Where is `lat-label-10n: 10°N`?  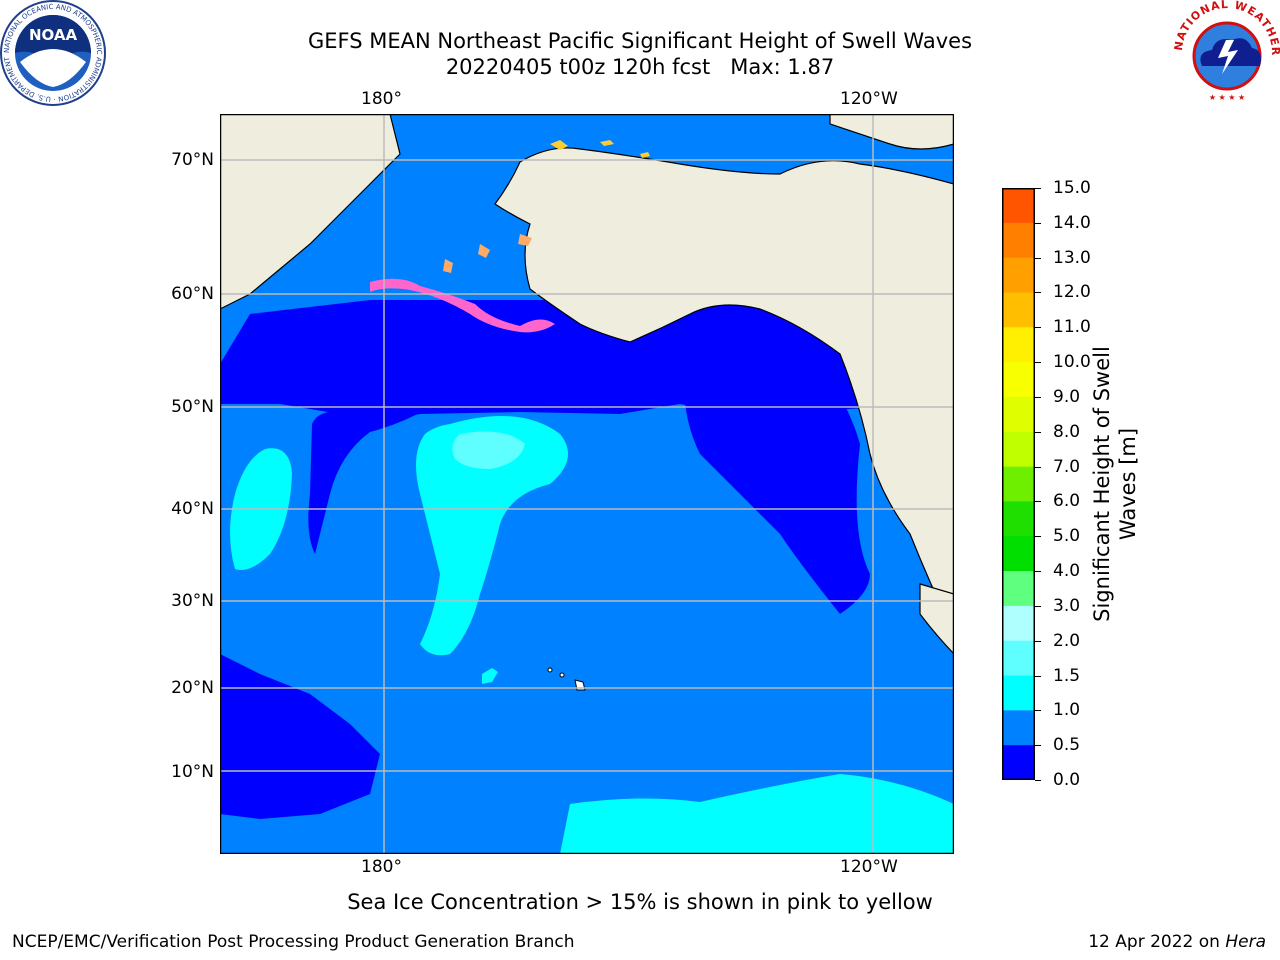
lat-label-10n: 10°N is located at coordinates (192, 772).